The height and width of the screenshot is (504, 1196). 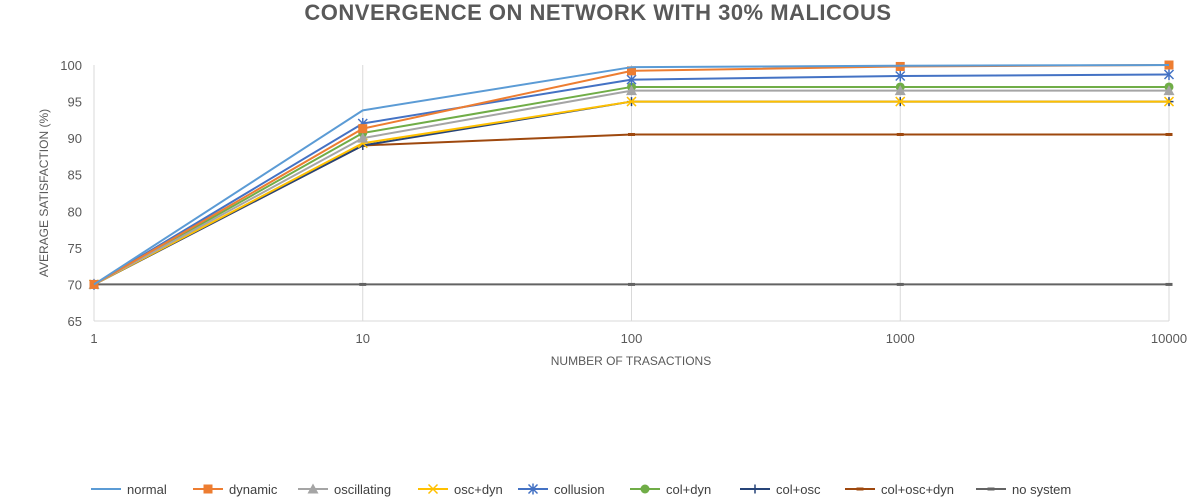 I want to click on legend-item-normal: normal, so click(x=129, y=489).